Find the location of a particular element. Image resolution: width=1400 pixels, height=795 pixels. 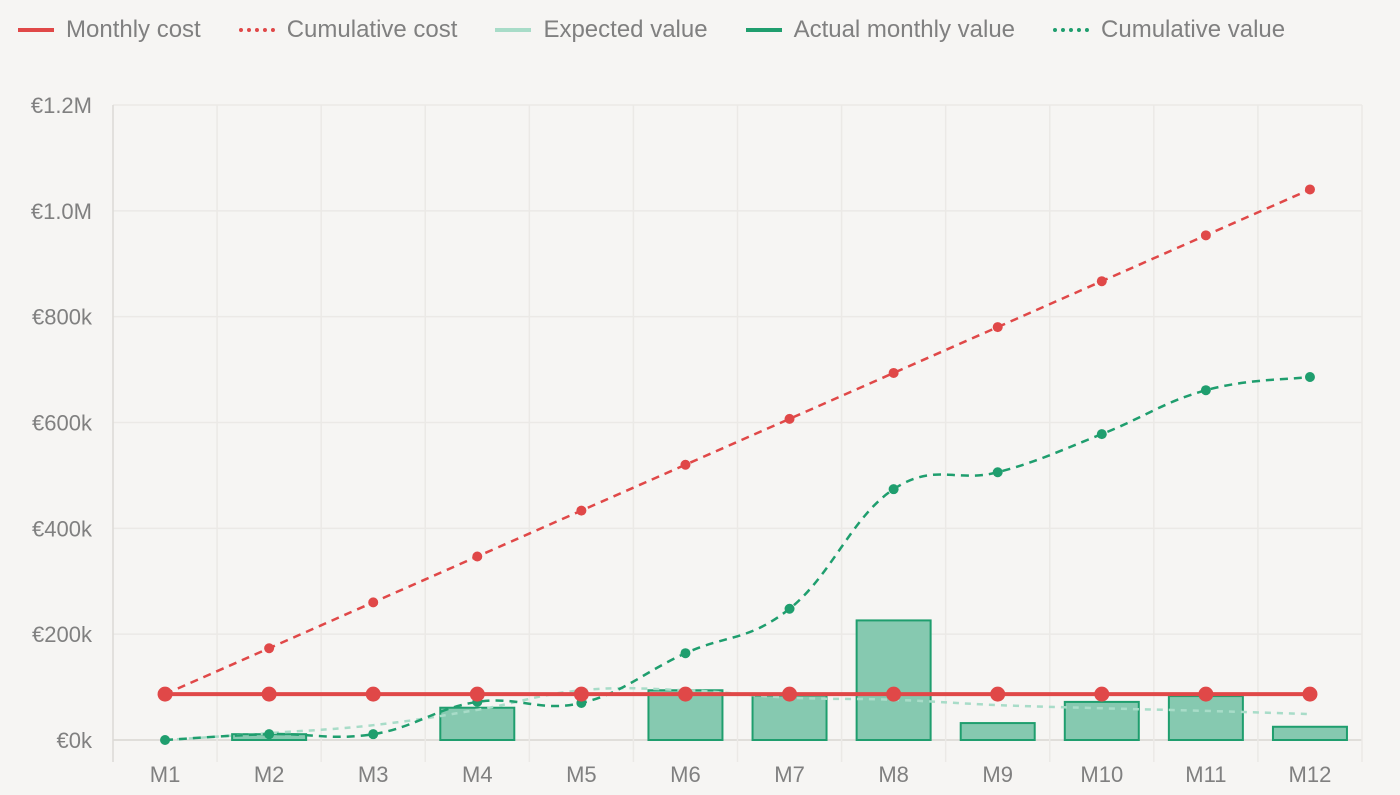

x-tick-label: M2 is located at coordinates (269, 774).